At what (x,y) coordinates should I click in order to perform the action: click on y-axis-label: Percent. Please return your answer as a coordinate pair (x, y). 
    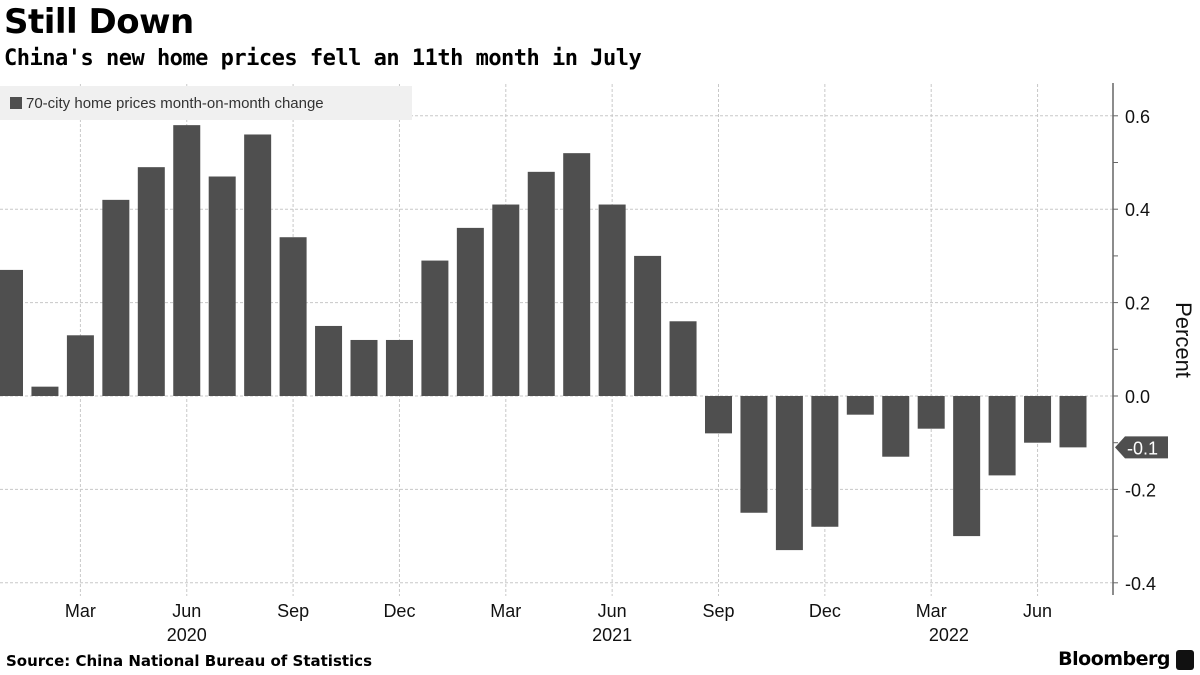
    Looking at the image, I should click on (1183, 340).